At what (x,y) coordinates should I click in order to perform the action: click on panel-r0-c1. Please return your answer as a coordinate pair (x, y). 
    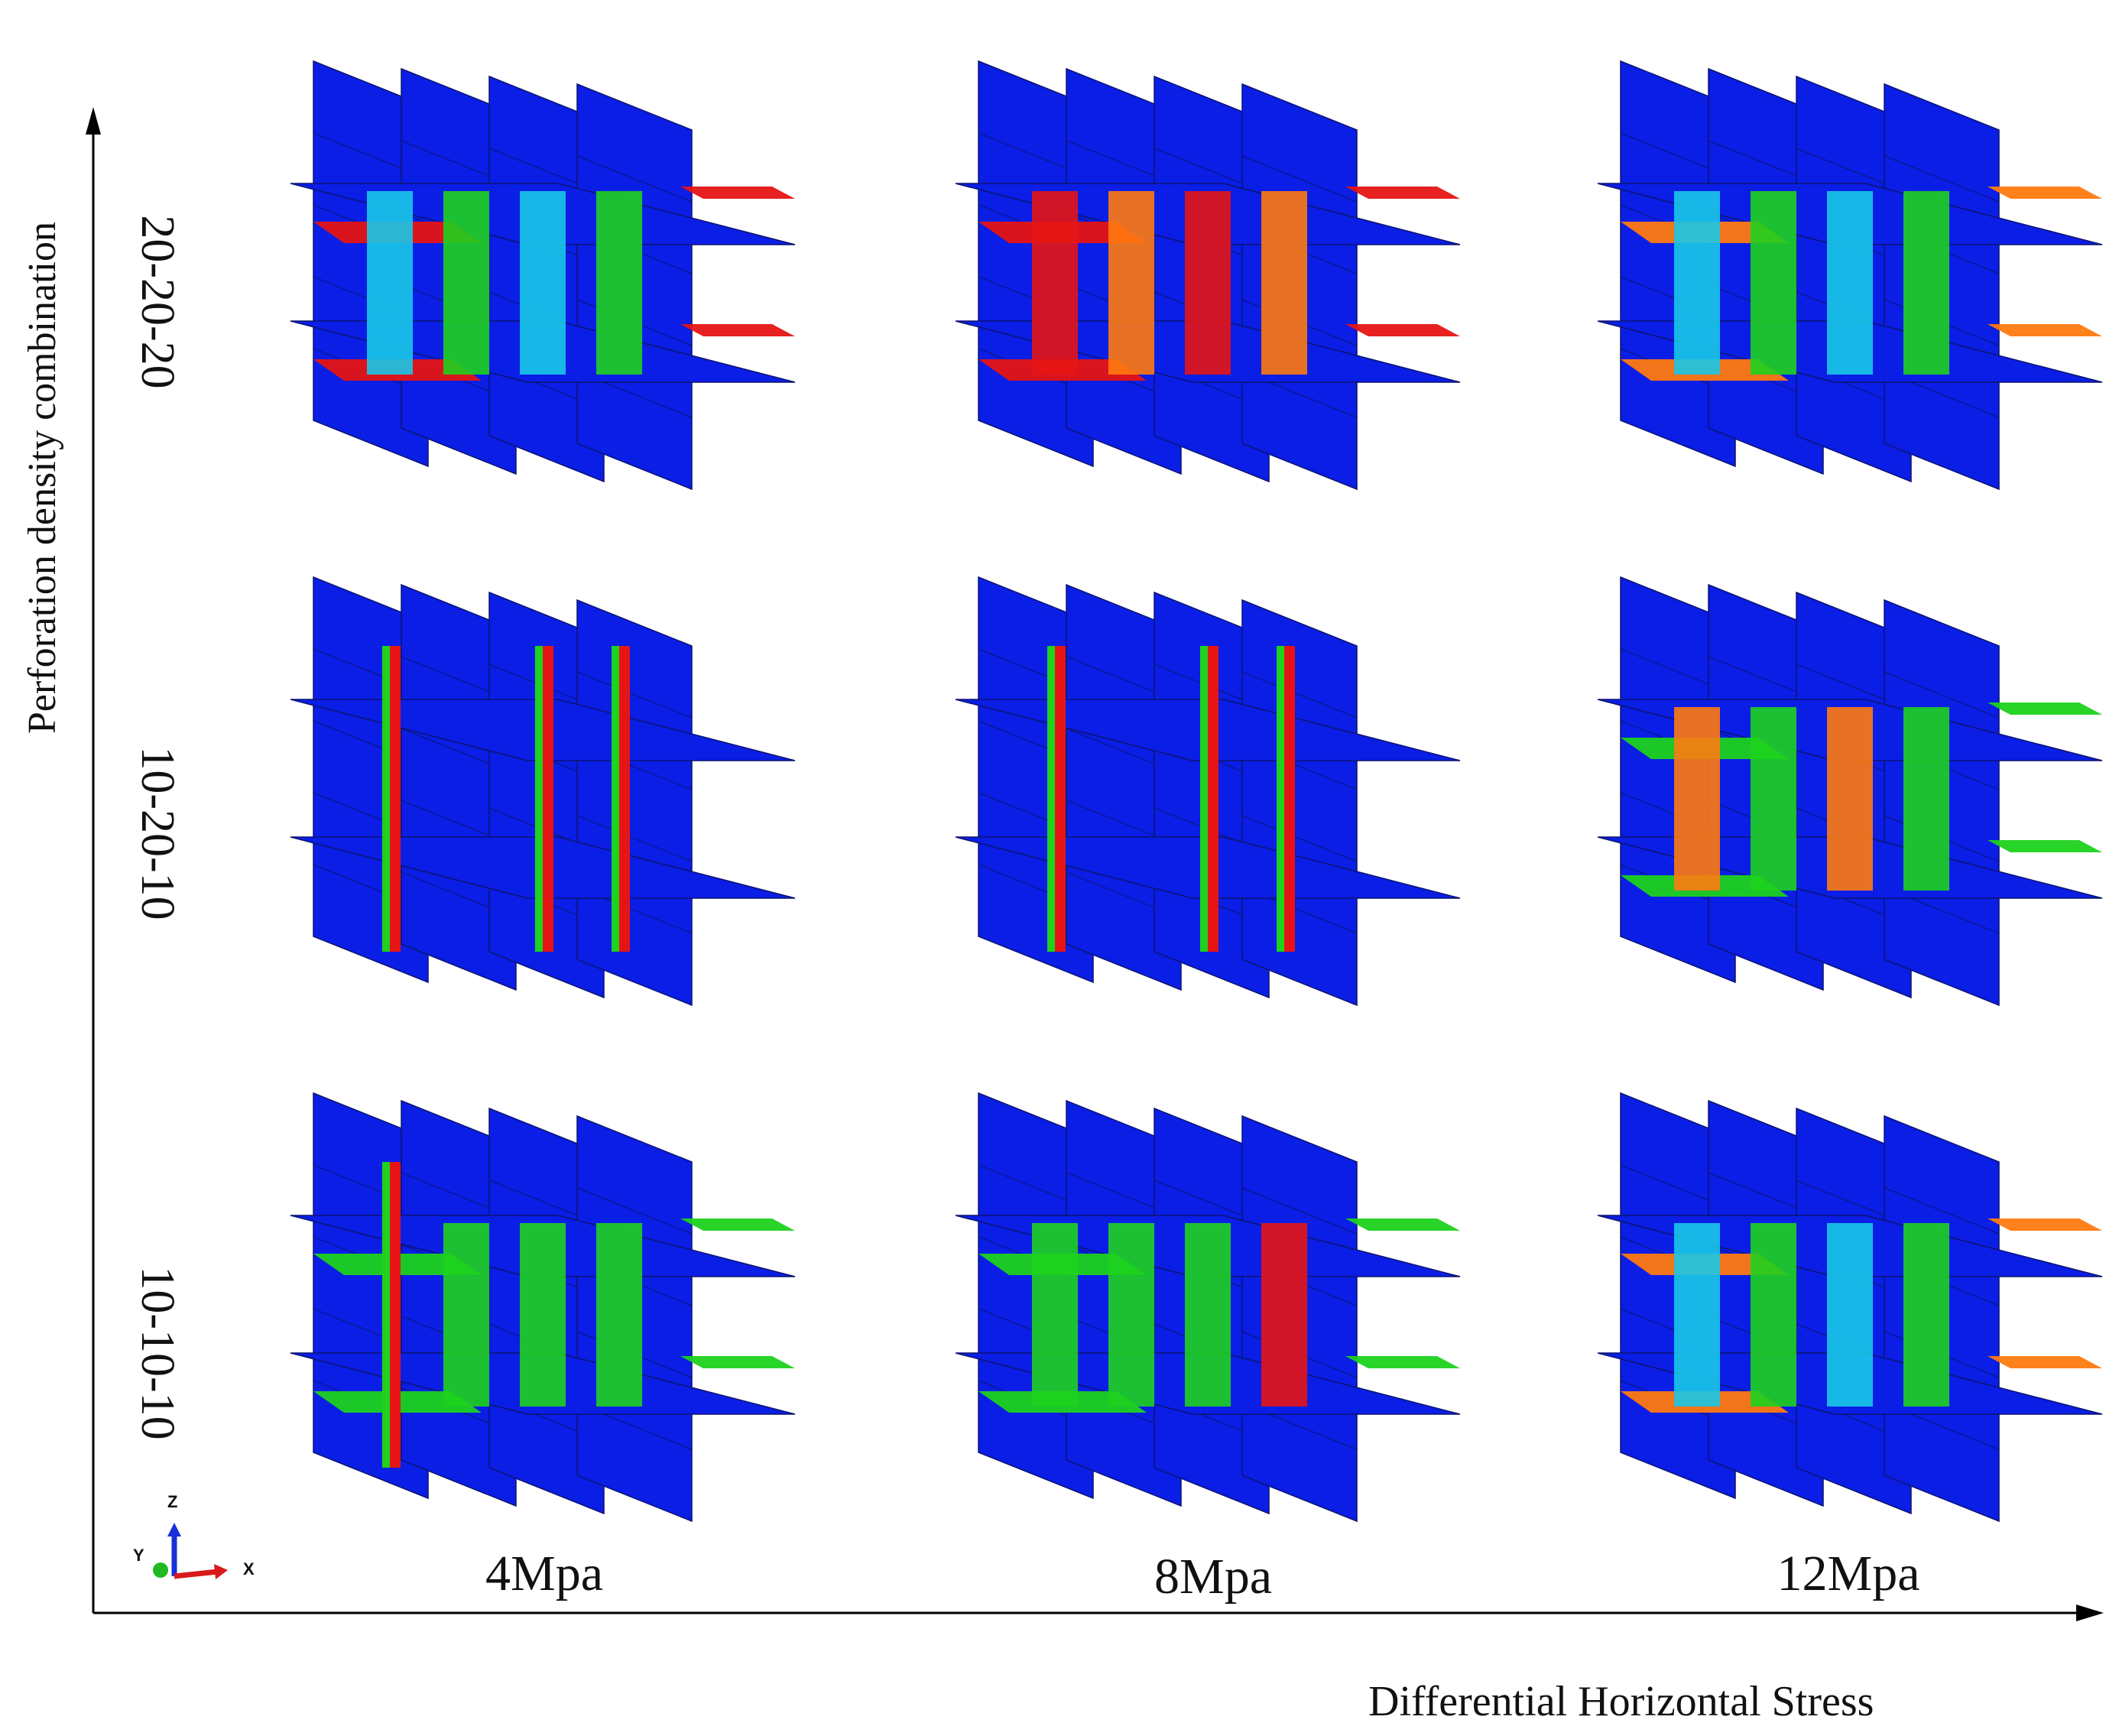
    Looking at the image, I should click on (1208, 275).